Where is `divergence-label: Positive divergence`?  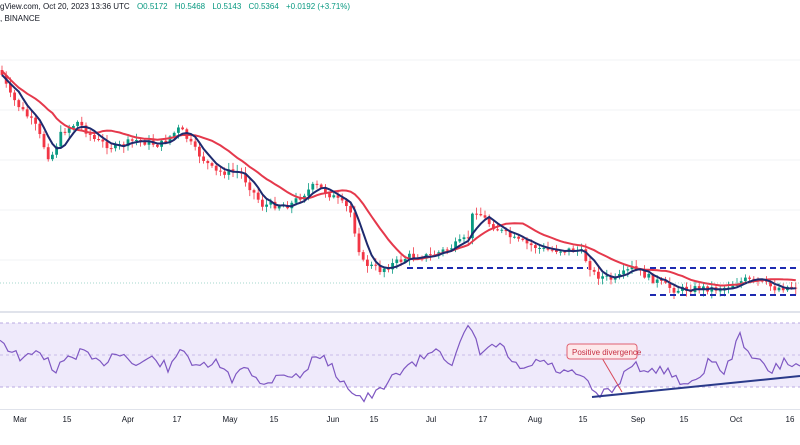 divergence-label: Positive divergence is located at coordinates (607, 352).